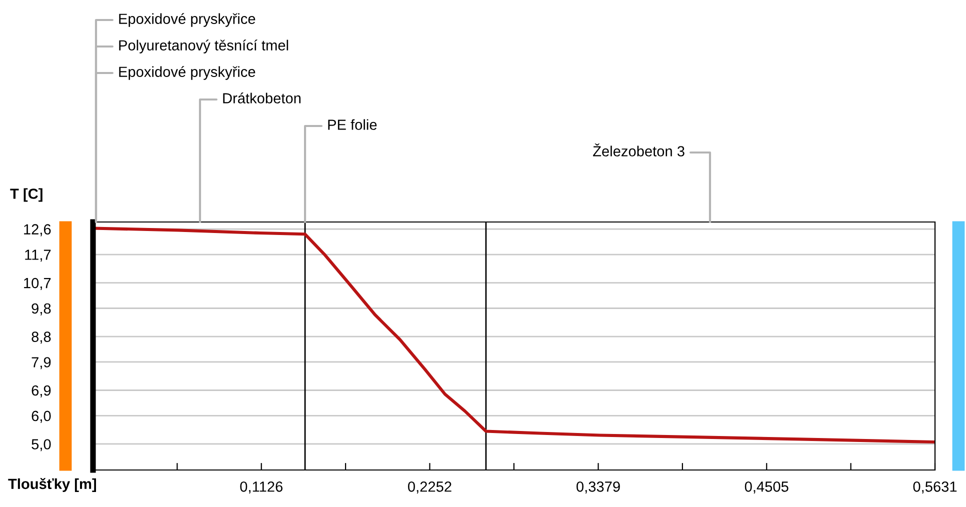 Image resolution: width=966 pixels, height=507 pixels. Describe the element at coordinates (261, 98) in the screenshot. I see `text: Drátkobeton` at that location.